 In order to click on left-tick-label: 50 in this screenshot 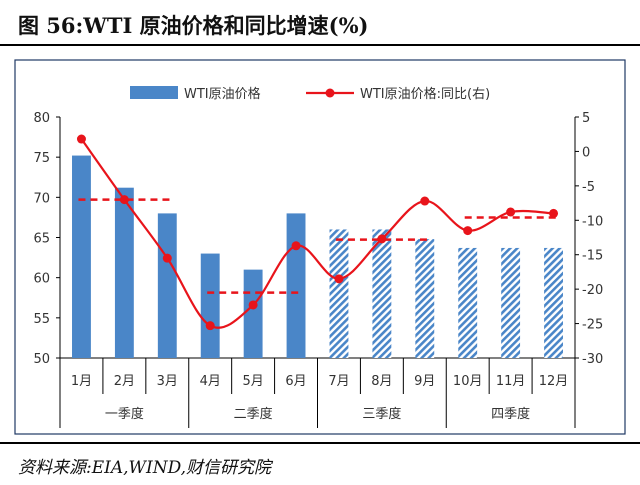, I will do `click(41, 359)`.